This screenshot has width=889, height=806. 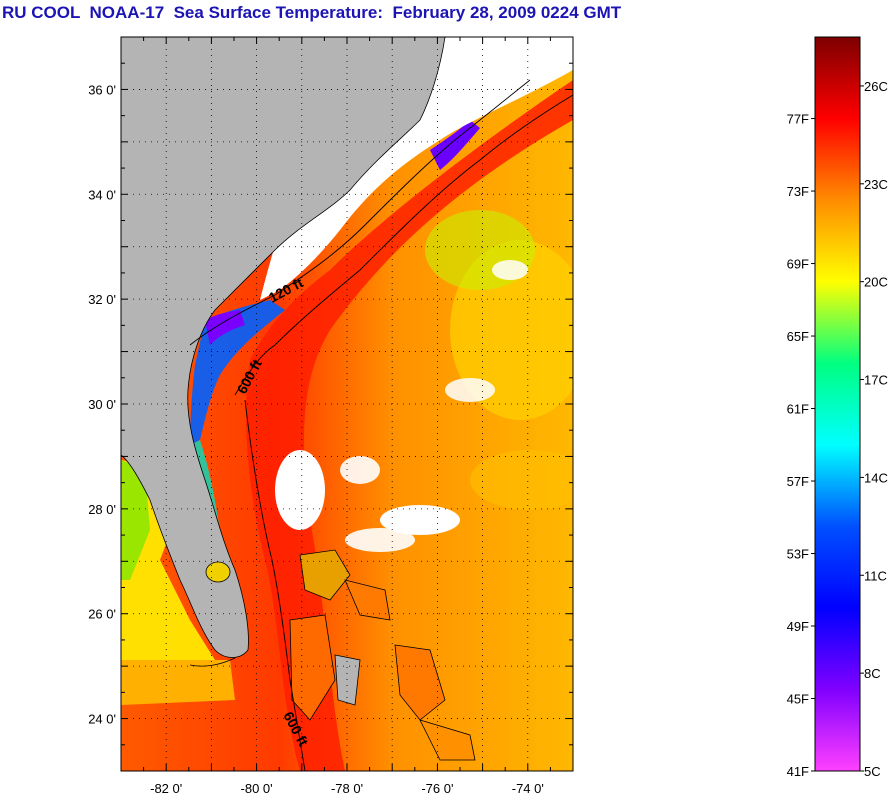 What do you see at coordinates (178, 682) in the screenshot?
I see `gulf-water` at bounding box center [178, 682].